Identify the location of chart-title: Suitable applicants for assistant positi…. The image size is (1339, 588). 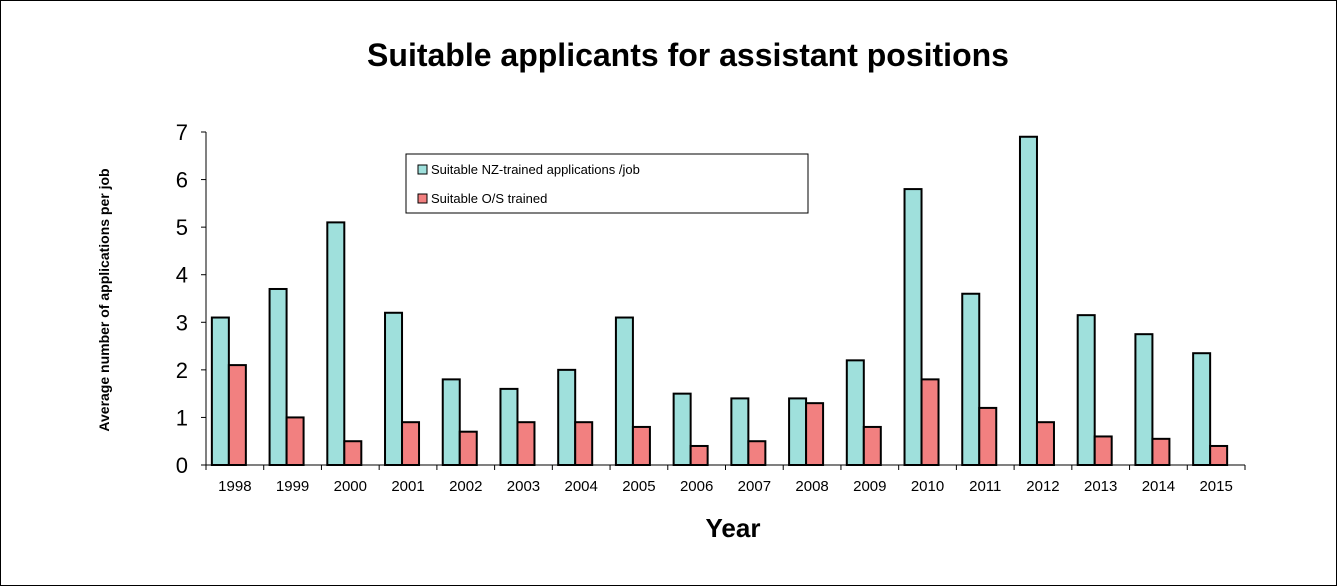
(688, 55).